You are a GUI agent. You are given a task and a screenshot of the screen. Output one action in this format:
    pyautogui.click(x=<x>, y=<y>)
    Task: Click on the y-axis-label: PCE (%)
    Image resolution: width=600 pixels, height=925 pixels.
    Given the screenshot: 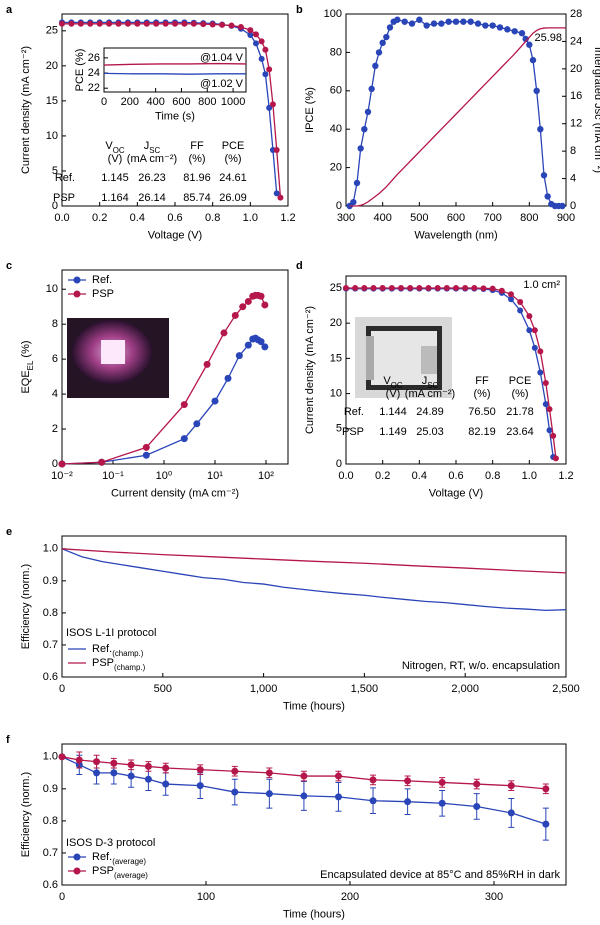 What is the action you would take?
    pyautogui.click(x=80, y=70)
    